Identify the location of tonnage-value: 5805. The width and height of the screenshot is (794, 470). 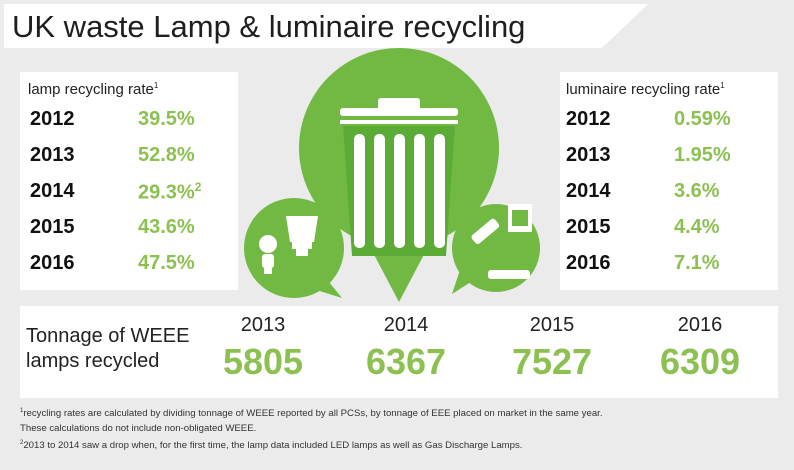
(263, 361).